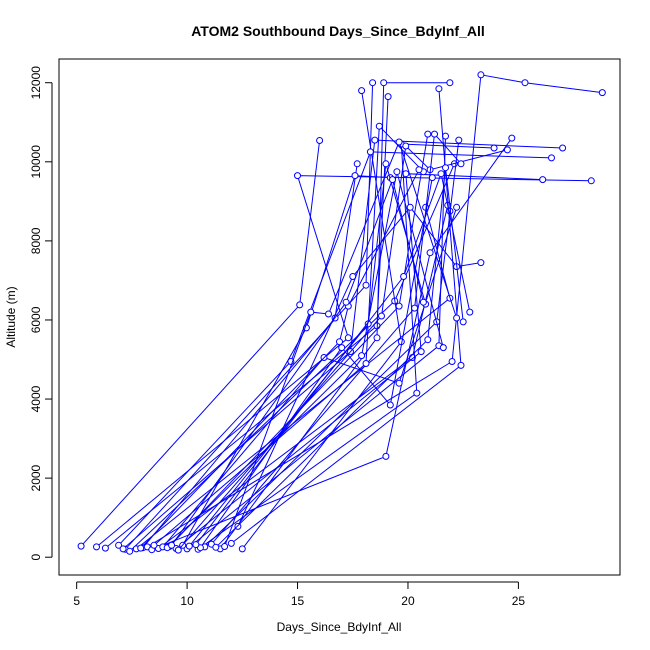  I want to click on y-tick-label: 2000, so click(36, 477).